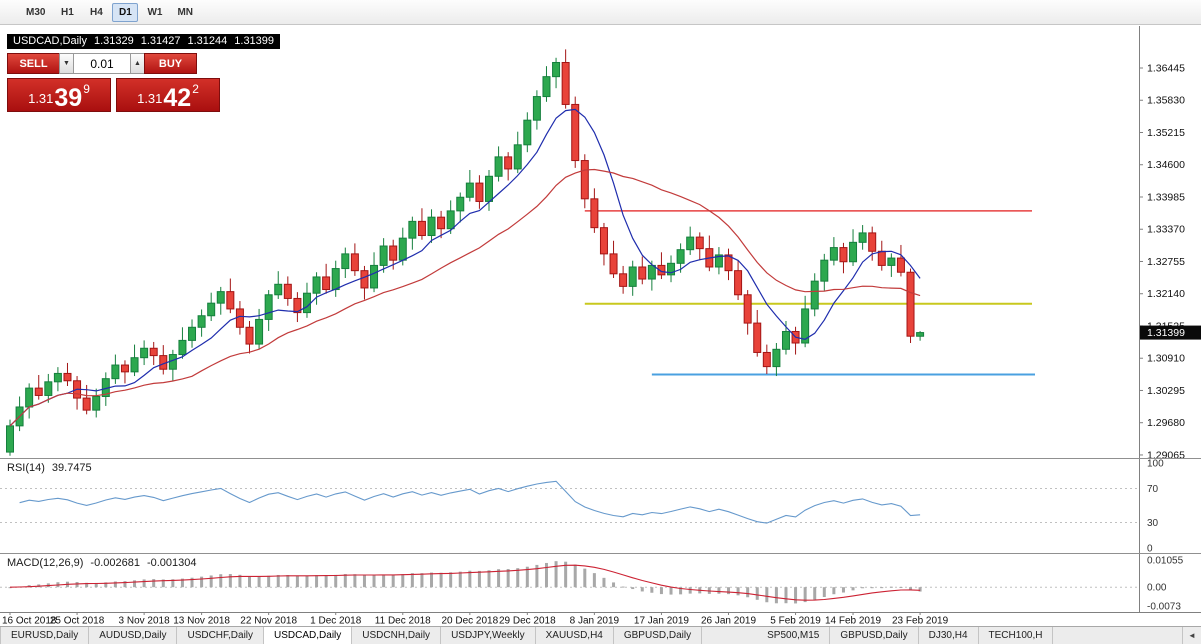 The image size is (1201, 644). Describe the element at coordinates (177, 97) in the screenshot. I see `ask-big-digits: 42` at that location.